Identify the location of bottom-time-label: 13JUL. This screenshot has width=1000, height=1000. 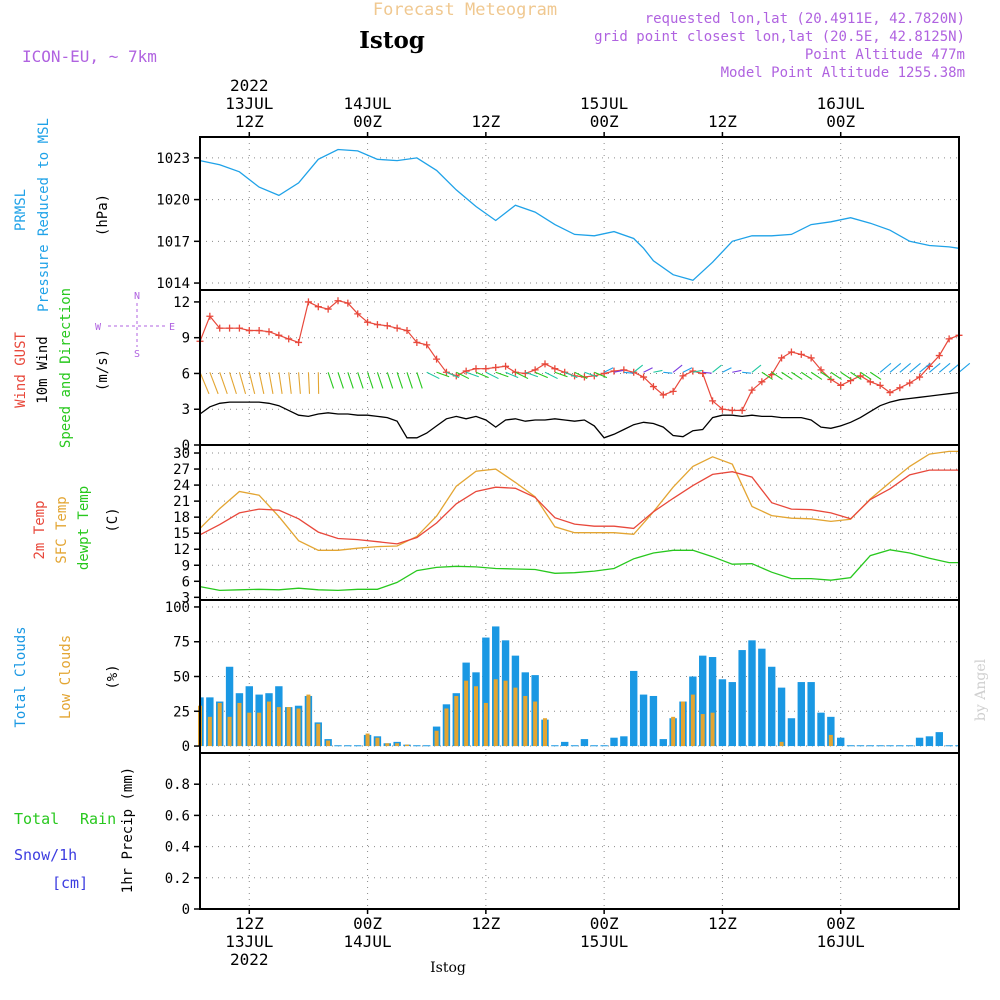
(249, 941).